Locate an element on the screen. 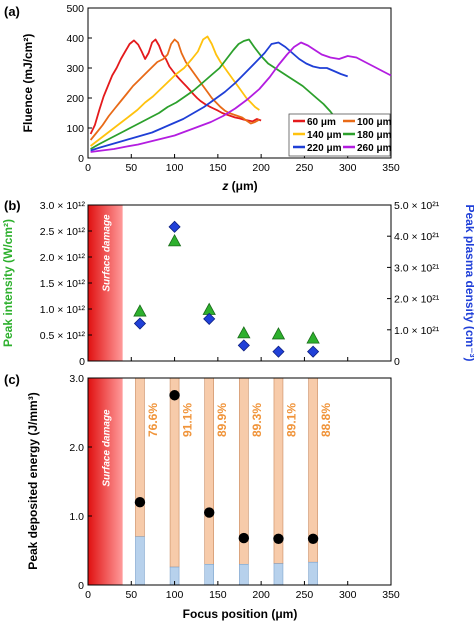  y-axis-label-plasma-density: Peak plasma density (cm⁻³) is located at coordinates (468, 282).